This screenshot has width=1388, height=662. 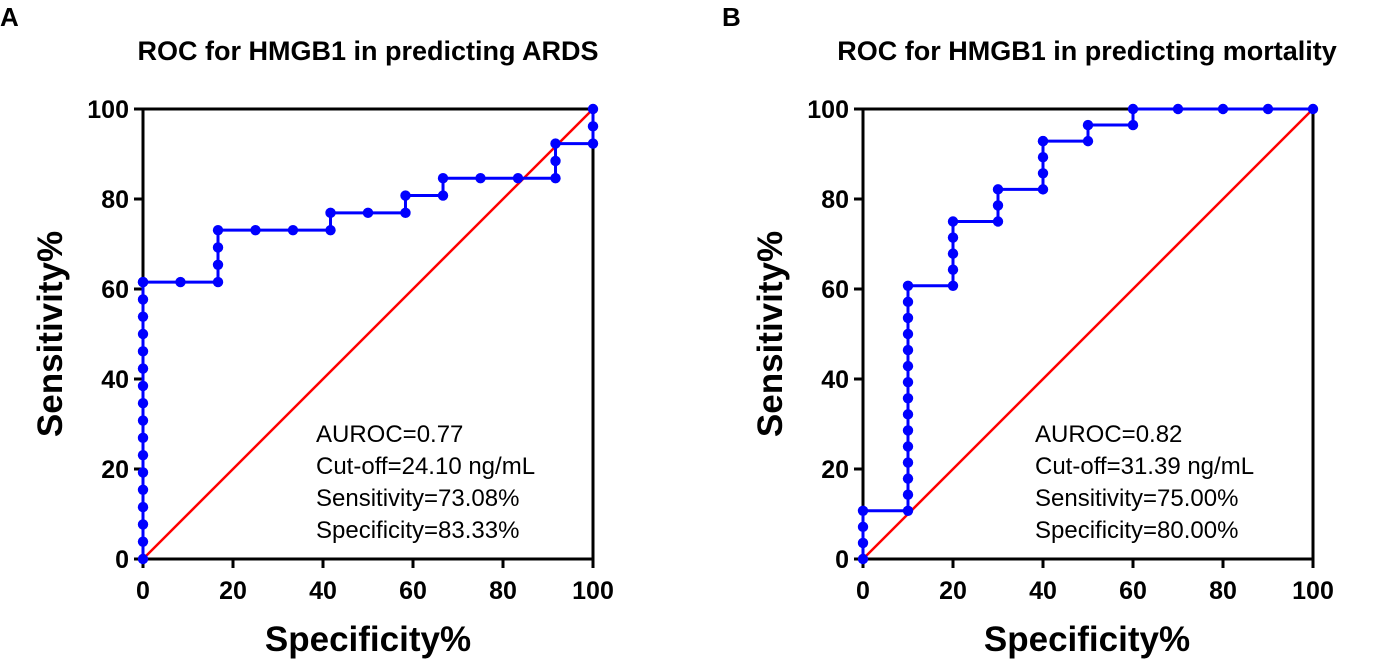 What do you see at coordinates (9, 17) in the screenshot?
I see `panel-letter-a: A` at bounding box center [9, 17].